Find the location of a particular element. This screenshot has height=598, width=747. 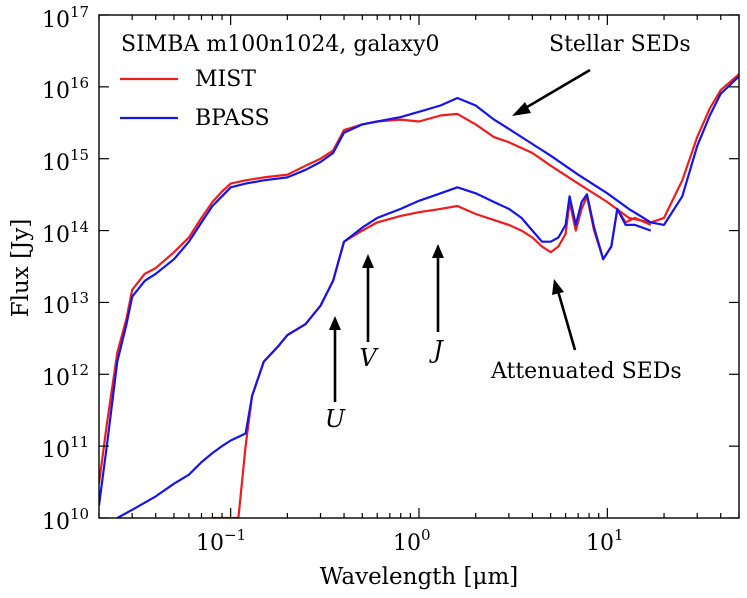

y-tick-labels: 1010 1011 1012 1013 1014 1015 1016 1017 is located at coordinates (65, 269).